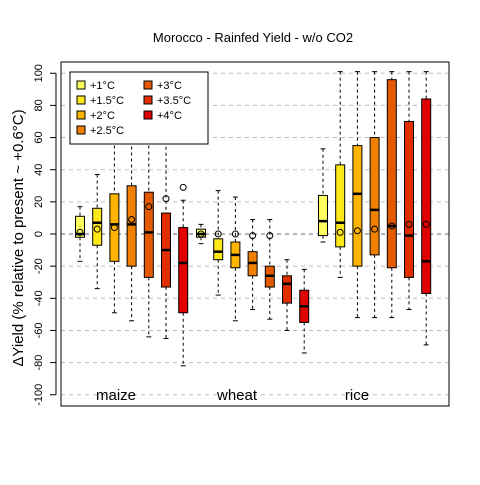 This screenshot has width=480, height=485. I want to click on group-label-wheat: wheat, so click(237, 395).